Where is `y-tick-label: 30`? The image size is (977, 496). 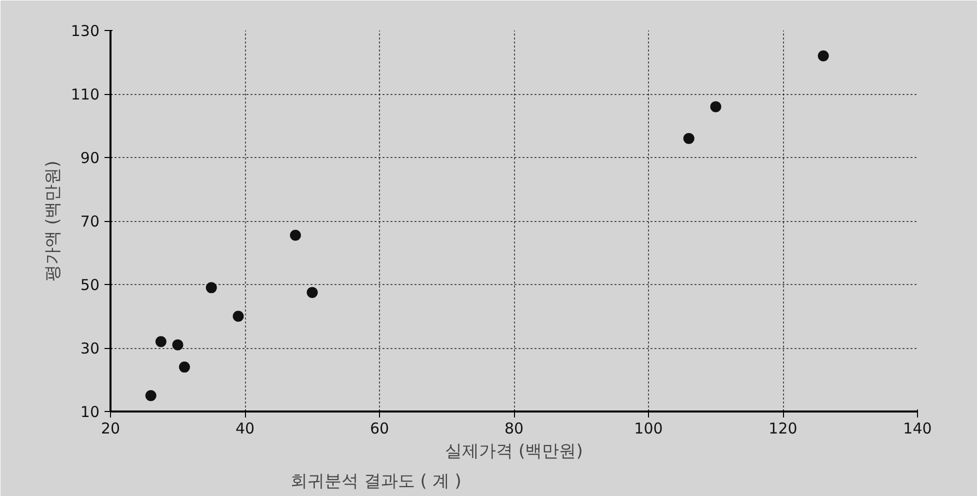
y-tick-label: 30 is located at coordinates (90, 349).